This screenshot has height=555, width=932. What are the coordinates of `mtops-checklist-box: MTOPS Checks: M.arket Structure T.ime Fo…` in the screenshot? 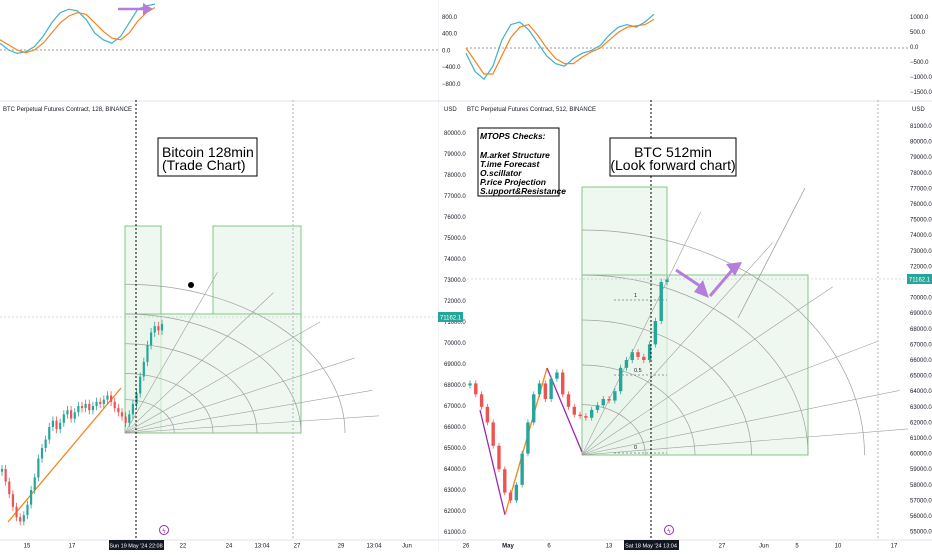 It's located at (521, 162).